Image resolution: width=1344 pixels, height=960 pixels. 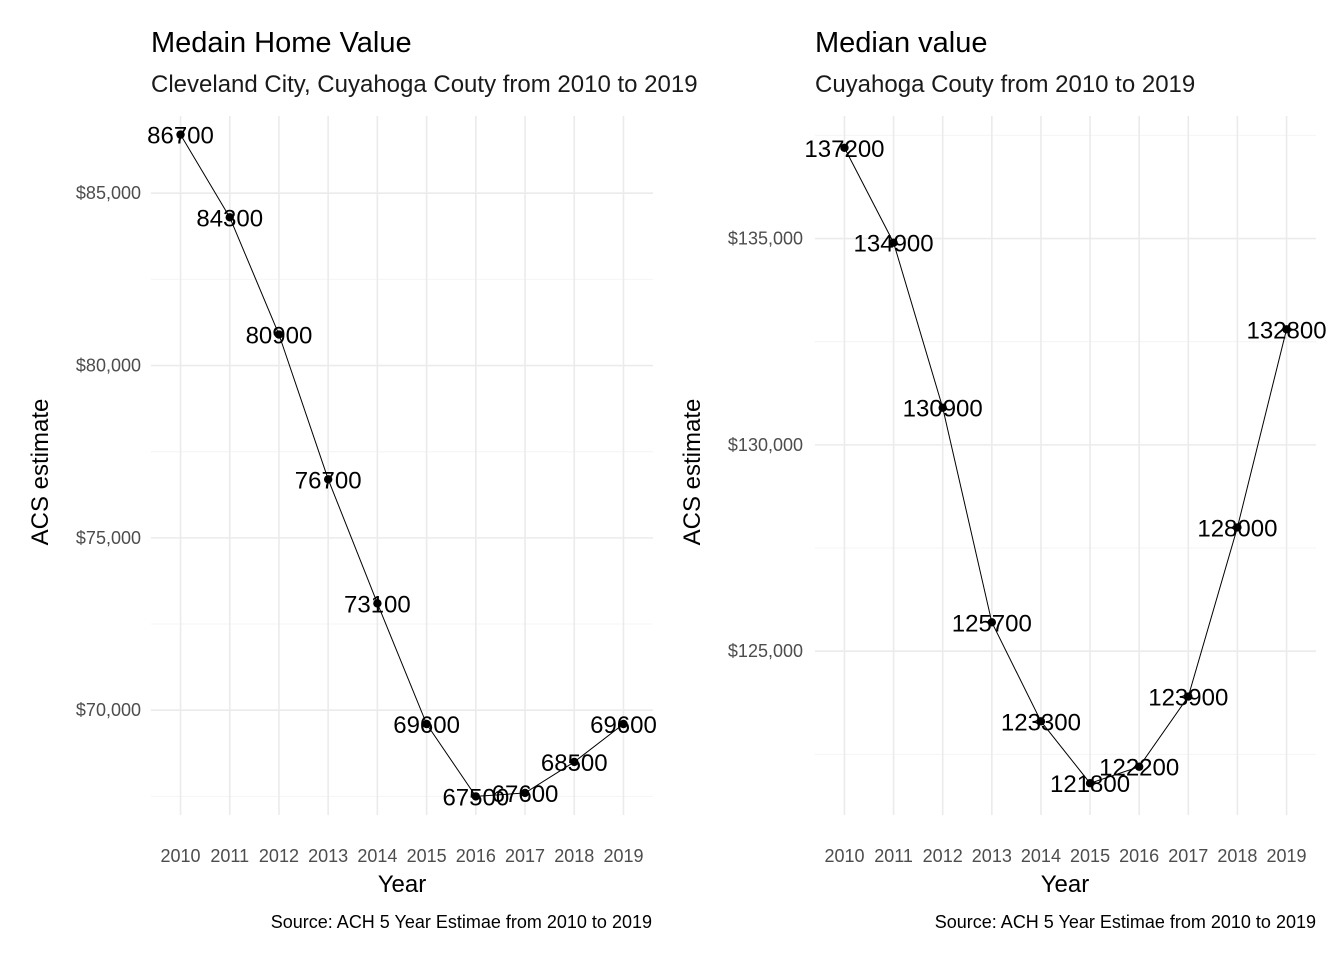 I want to click on data-label: 80900, so click(x=279, y=336).